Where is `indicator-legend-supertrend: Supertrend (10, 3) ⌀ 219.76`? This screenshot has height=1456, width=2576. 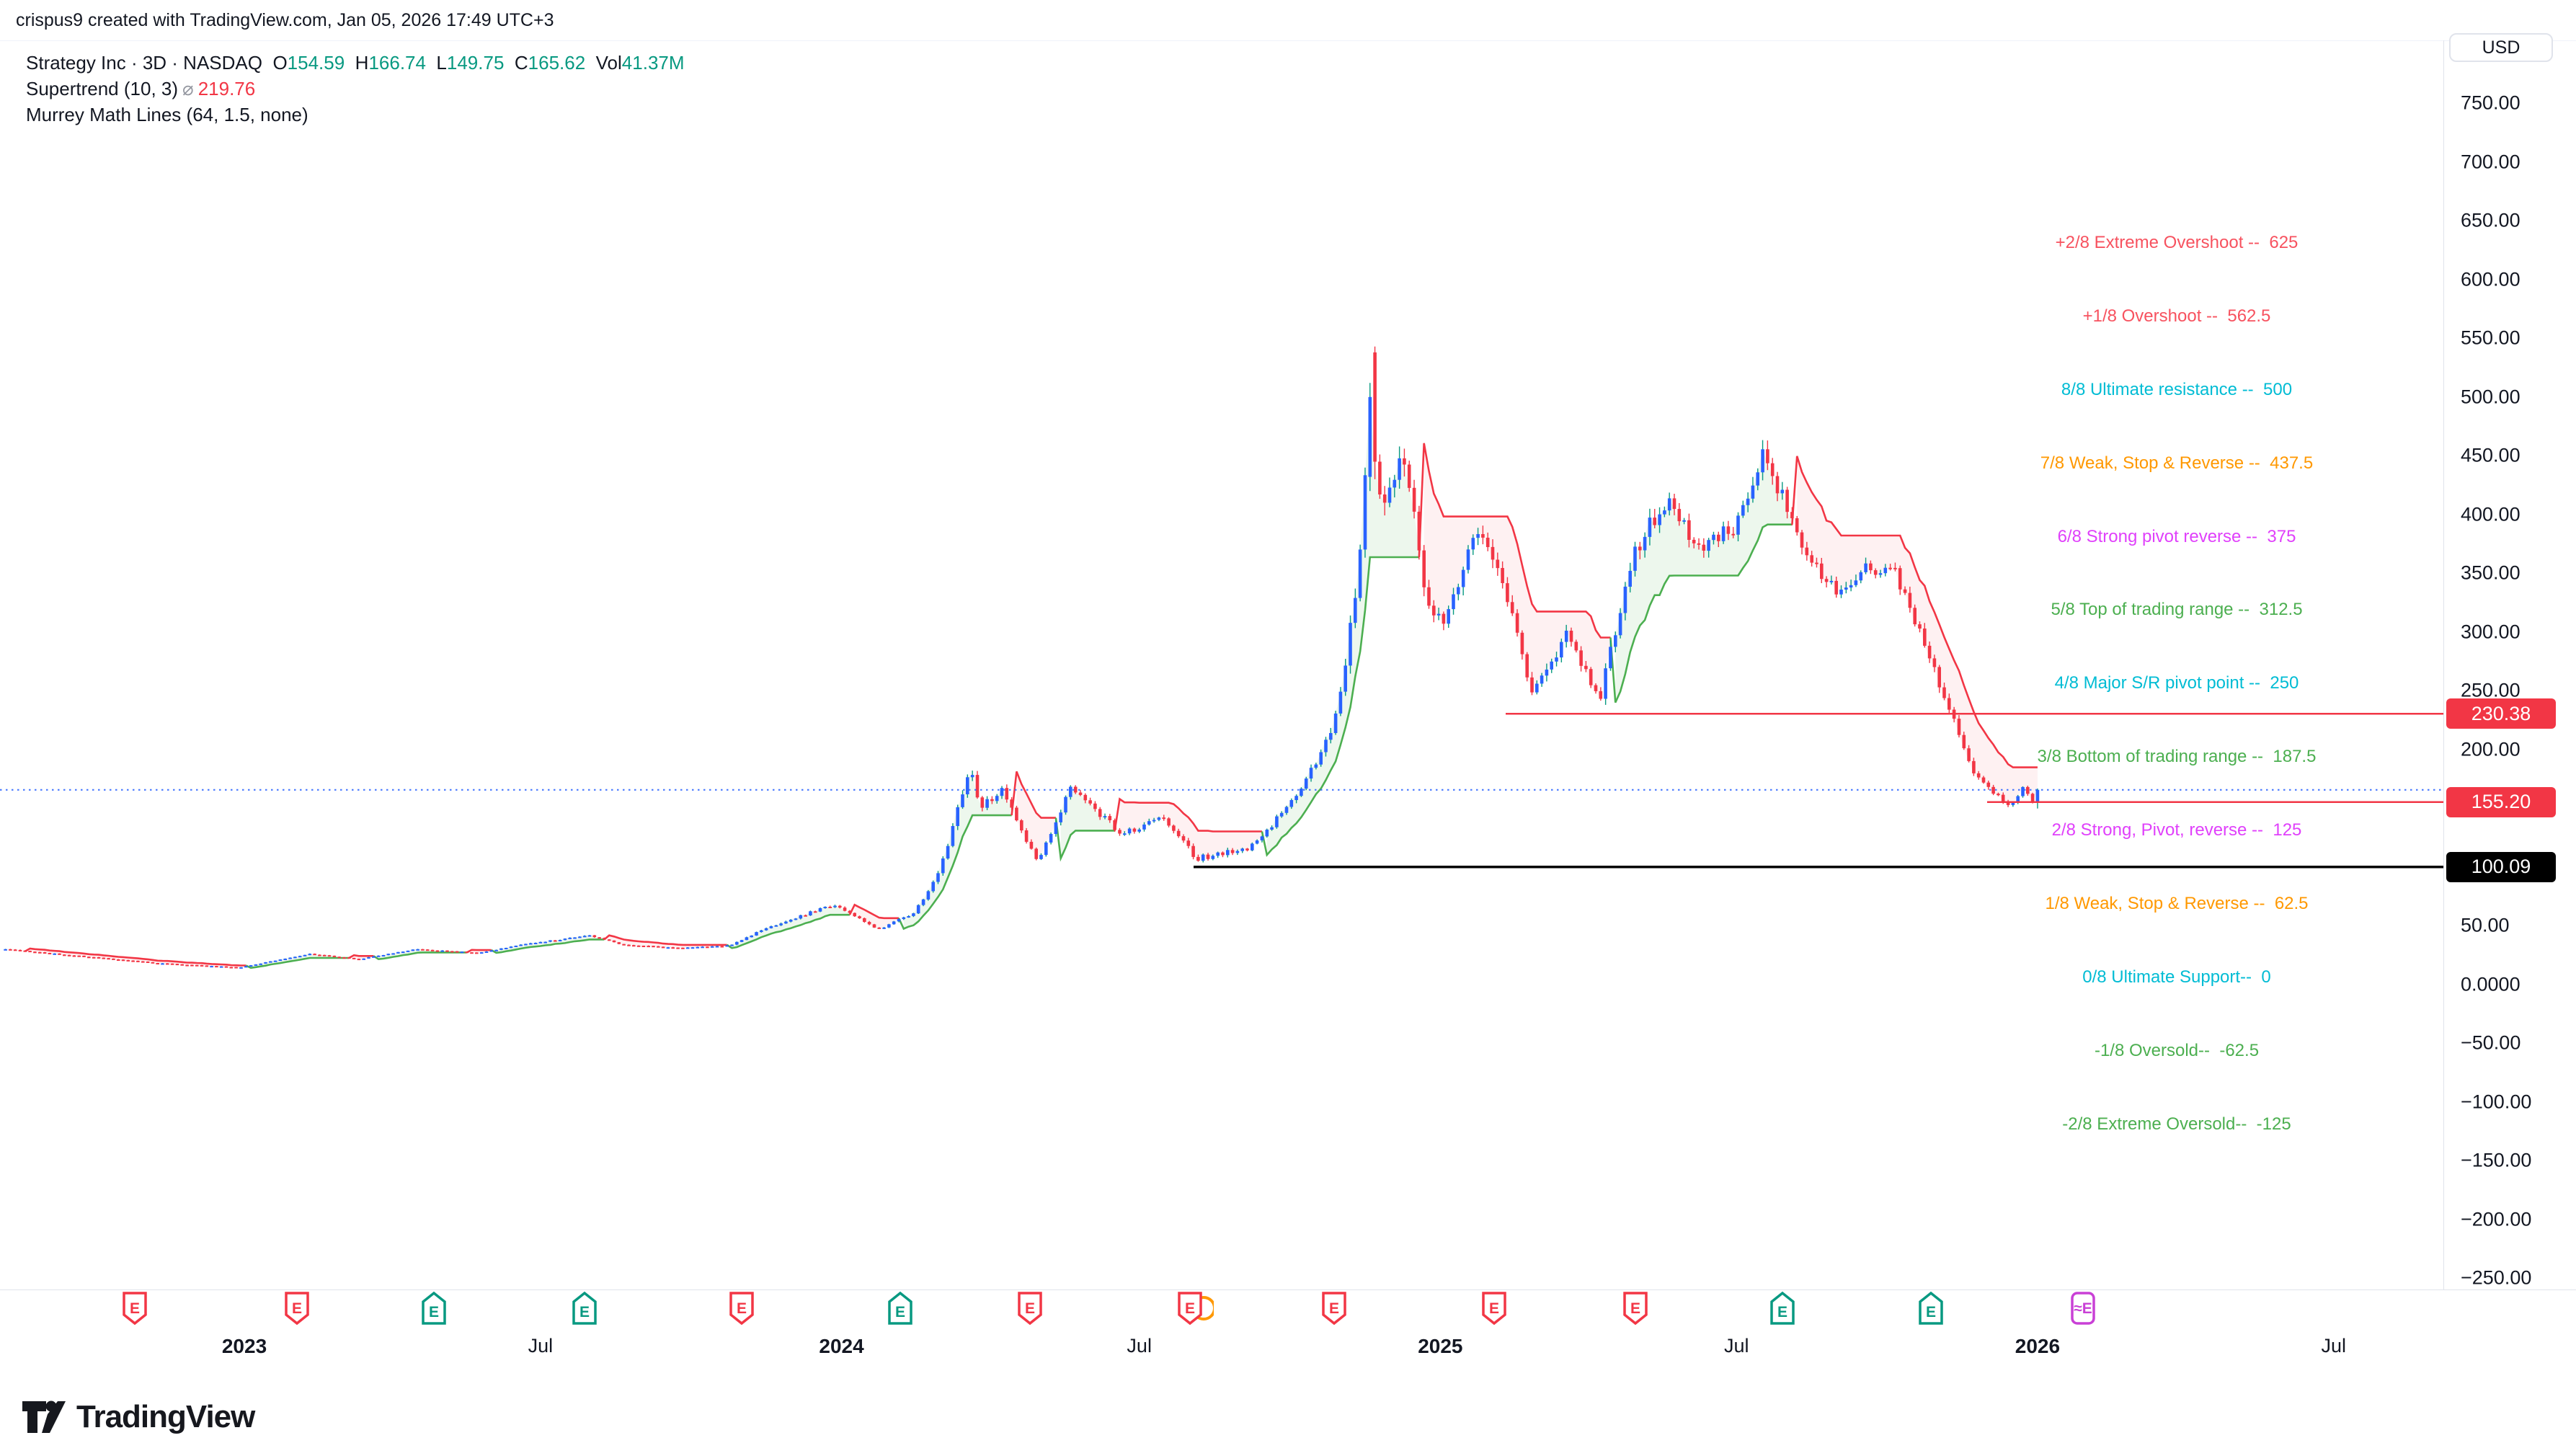 indicator-legend-supertrend: Supertrend (10, 3) ⌀ 219.76 is located at coordinates (355, 88).